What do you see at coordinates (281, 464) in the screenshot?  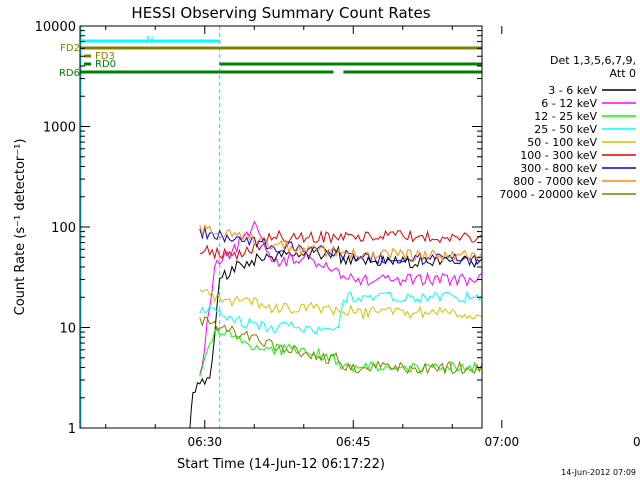 I see `x-axis-label: Start Time (14-Jun-12 06:17:22)` at bounding box center [281, 464].